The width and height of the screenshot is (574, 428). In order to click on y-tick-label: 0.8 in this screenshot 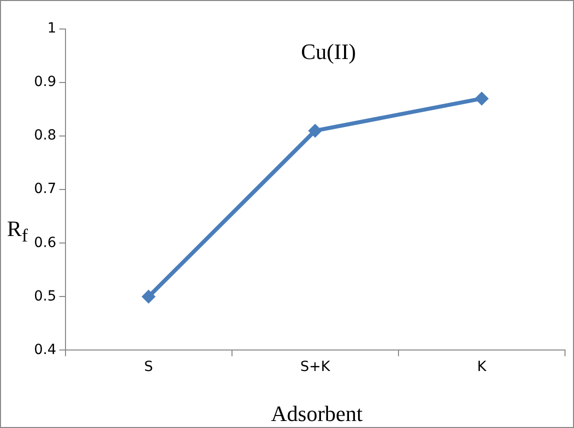, I will do `click(45, 136)`.